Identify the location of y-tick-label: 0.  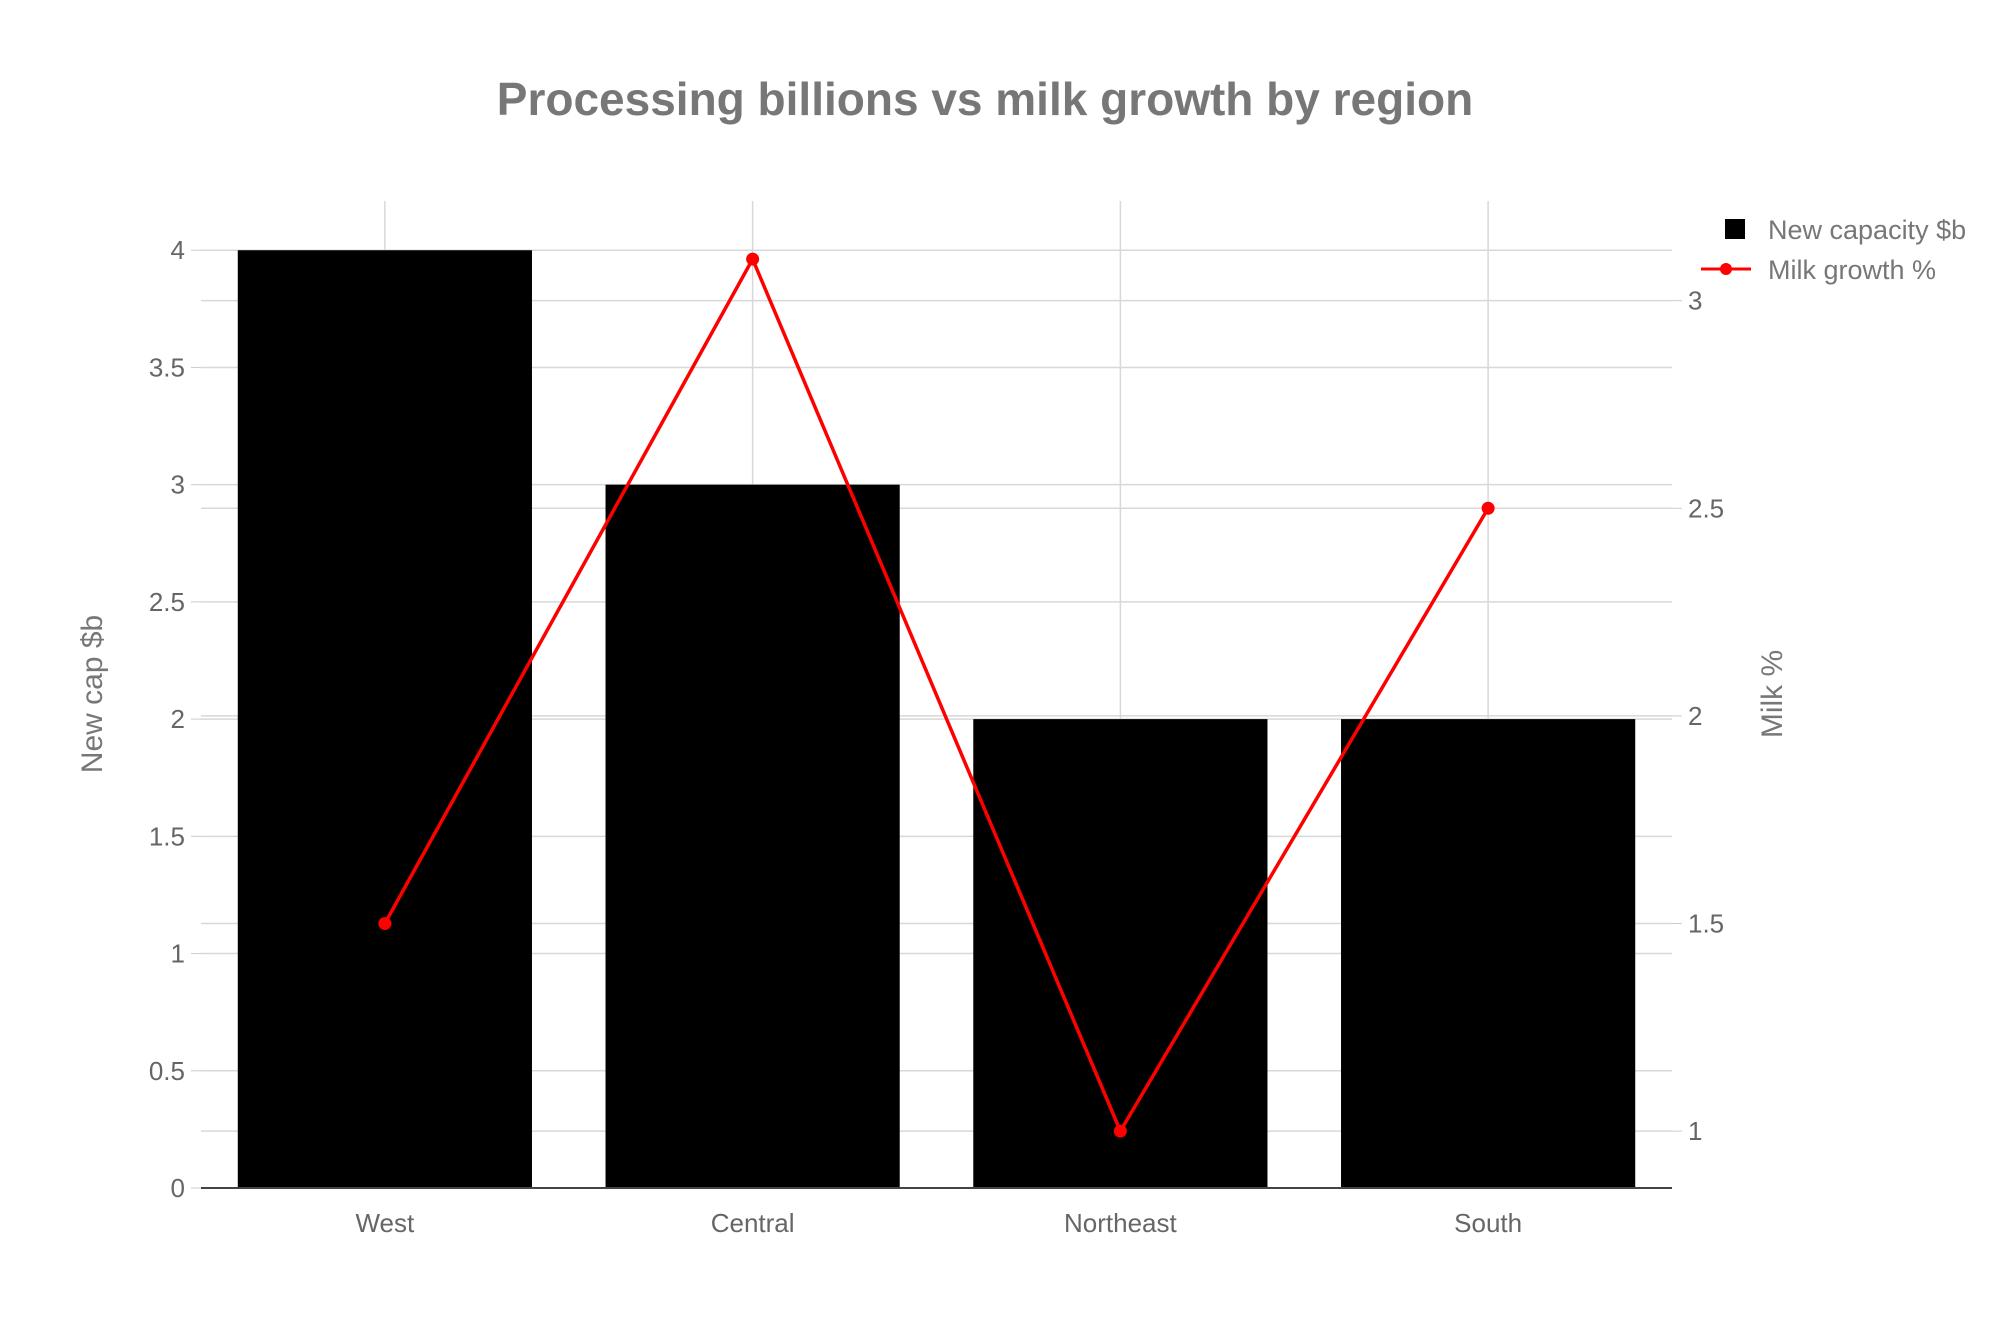
(178, 1188).